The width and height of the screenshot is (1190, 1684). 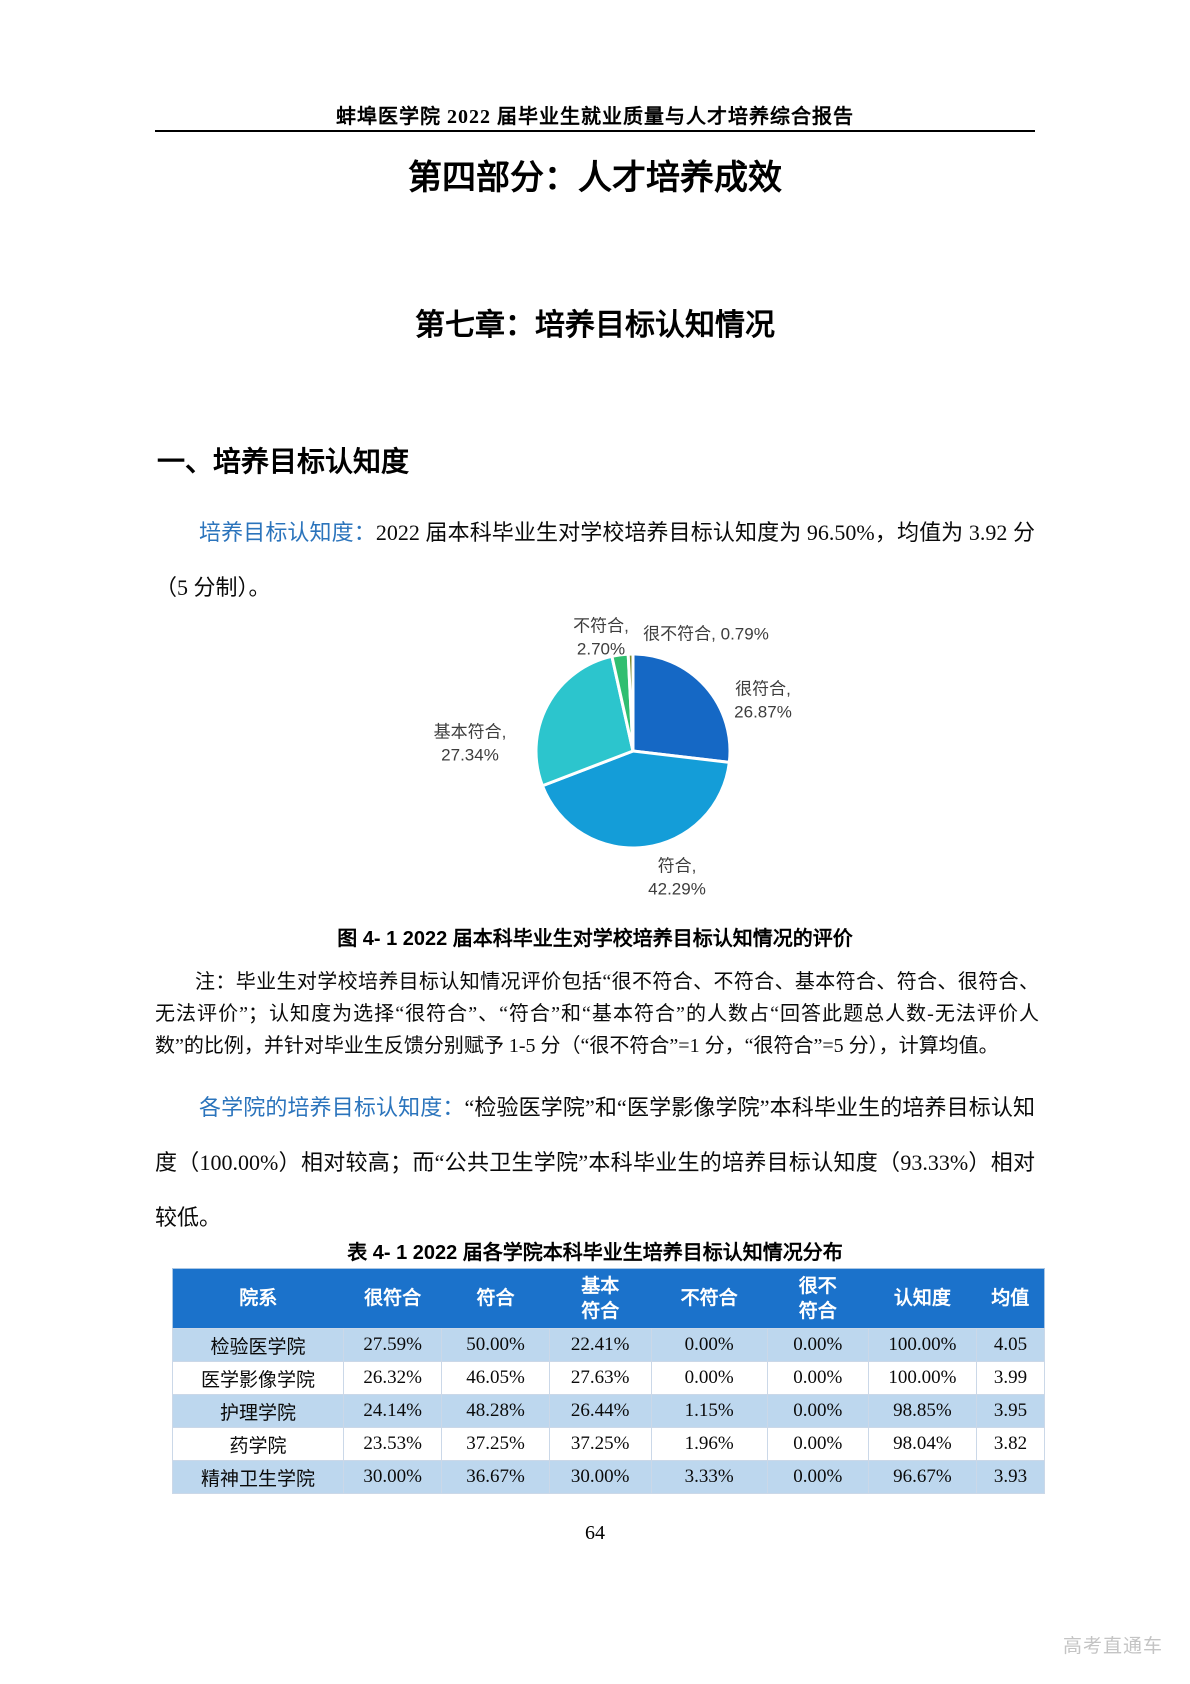 What do you see at coordinates (706, 633) in the screenshot?
I see `pie-label: 很不符合, 0.79%` at bounding box center [706, 633].